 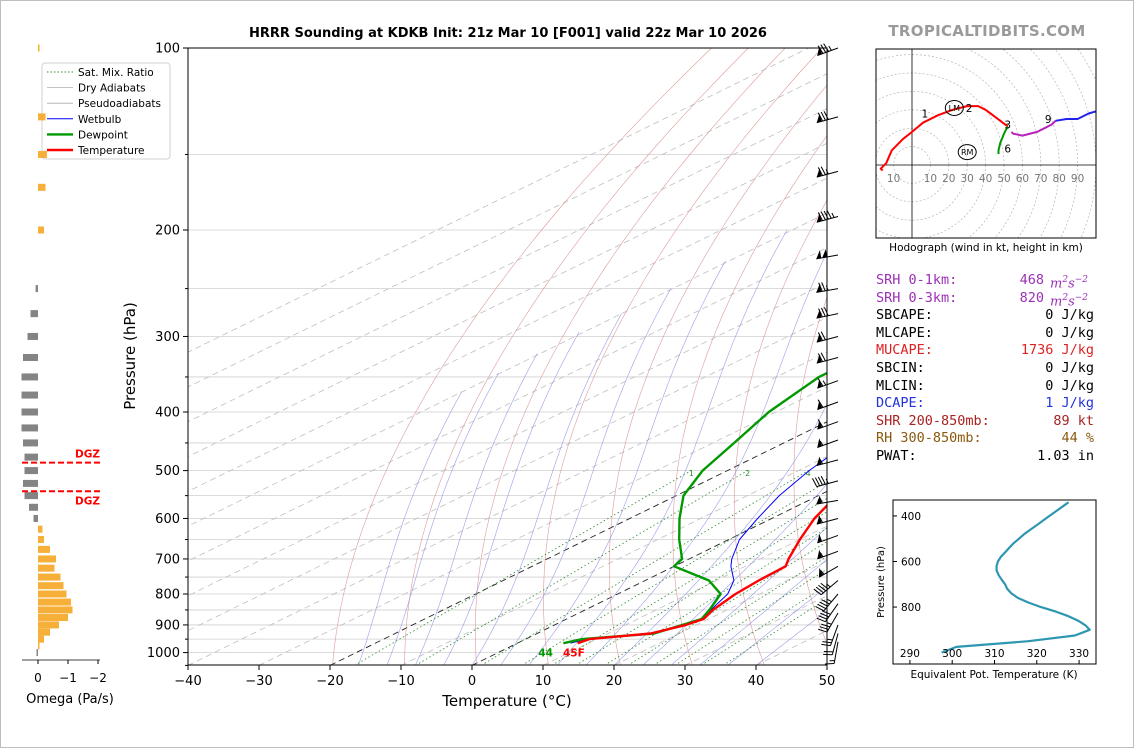 What do you see at coordinates (904, 332) in the screenshot?
I see `index-label: MLCAPE:` at bounding box center [904, 332].